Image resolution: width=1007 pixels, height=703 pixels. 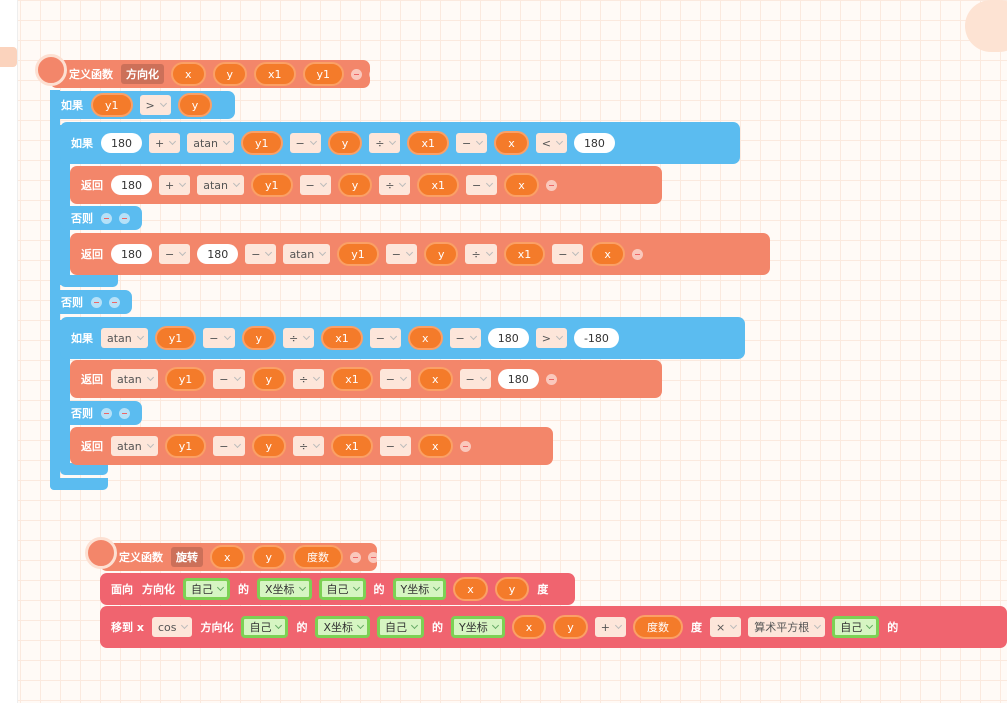 What do you see at coordinates (725, 627) in the screenshot?
I see `dropdown: ×` at bounding box center [725, 627].